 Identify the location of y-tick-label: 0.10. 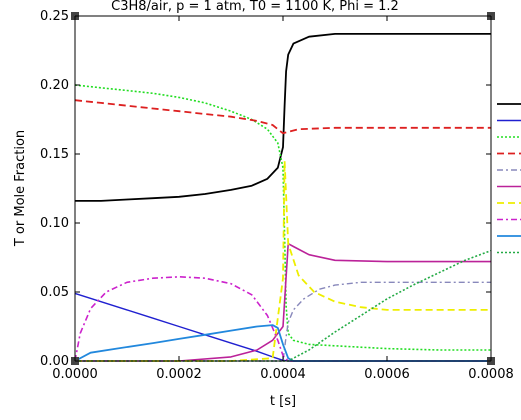
(54, 223).